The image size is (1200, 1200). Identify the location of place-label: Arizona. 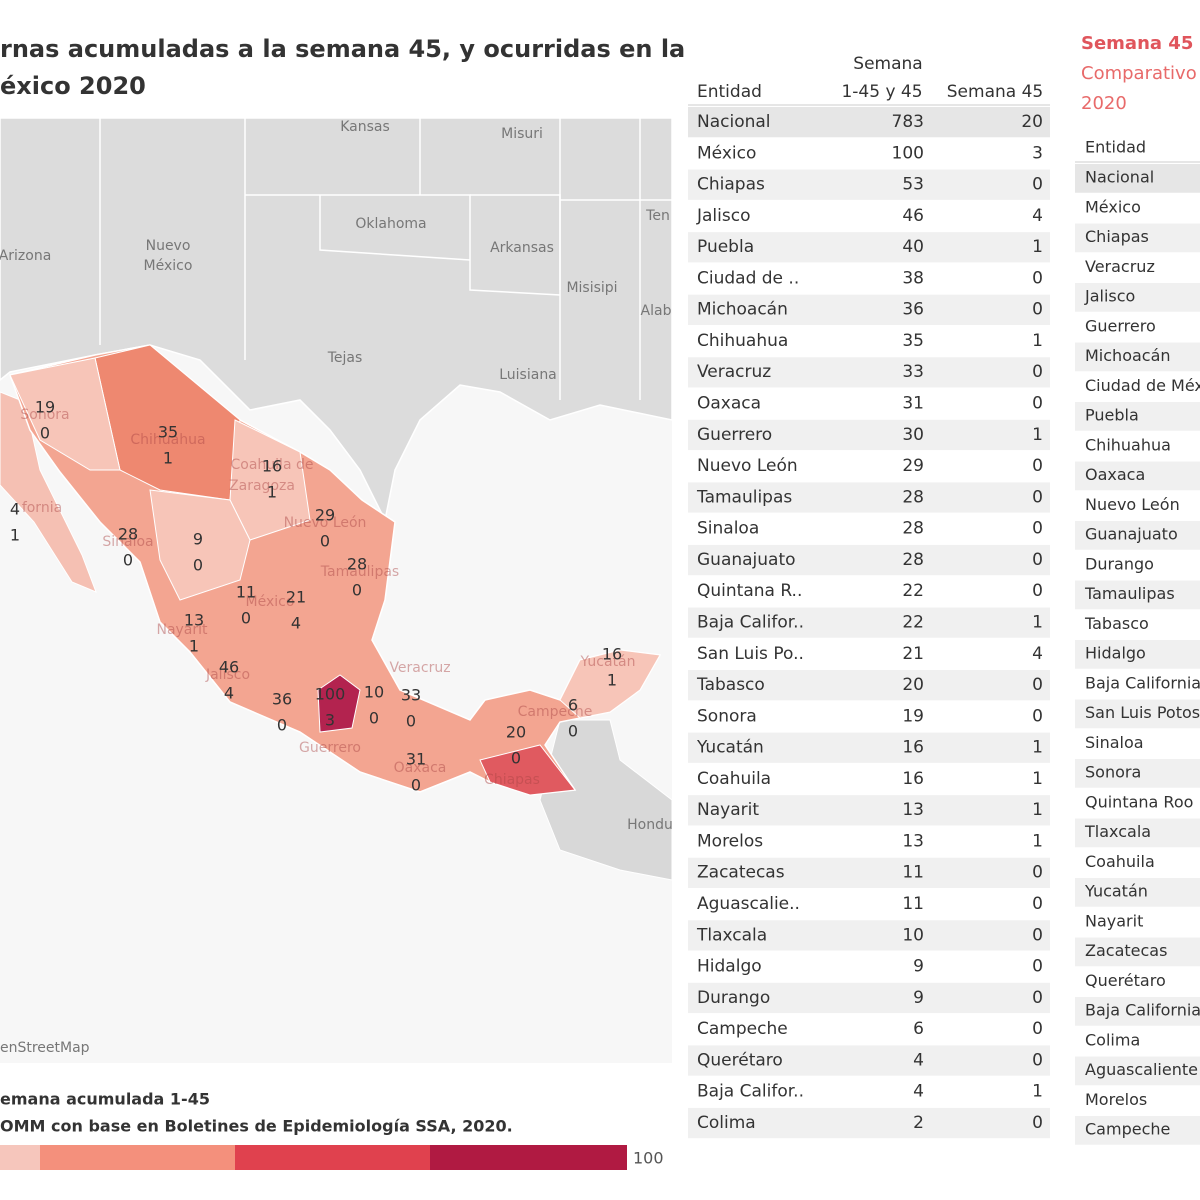
(25, 256).